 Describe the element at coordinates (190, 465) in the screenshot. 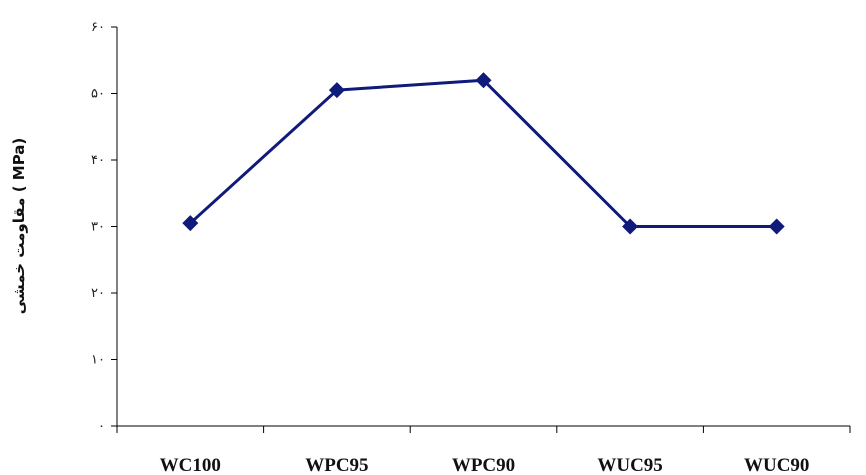

I see `x-tick-label: WC100` at that location.